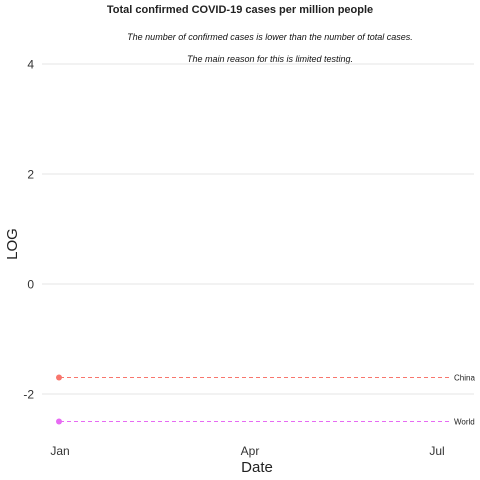 The height and width of the screenshot is (480, 480). Describe the element at coordinates (59, 377) in the screenshot. I see `data-point-china` at that location.